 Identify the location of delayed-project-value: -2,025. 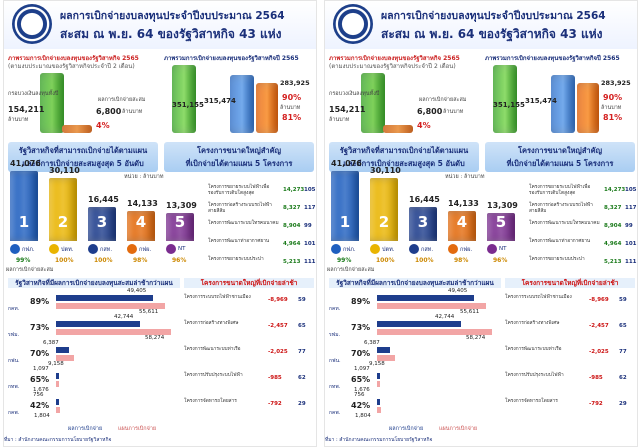
(599, 352).